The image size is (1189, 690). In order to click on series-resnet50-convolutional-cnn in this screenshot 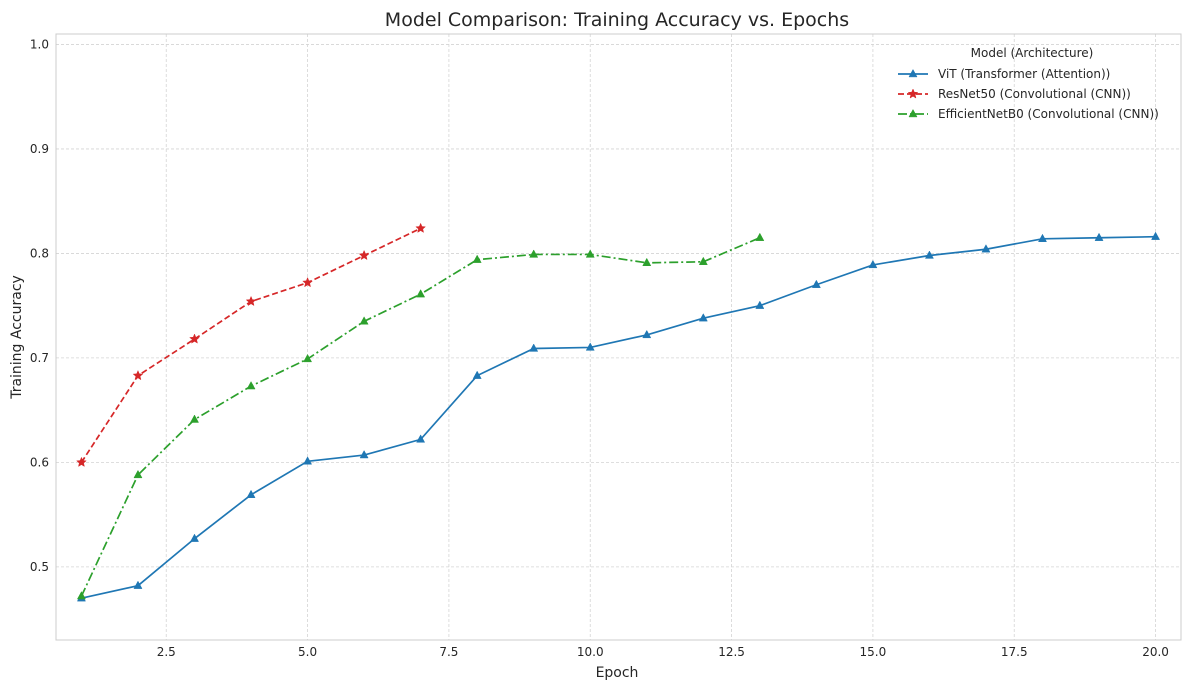, I will do `click(251, 344)`.